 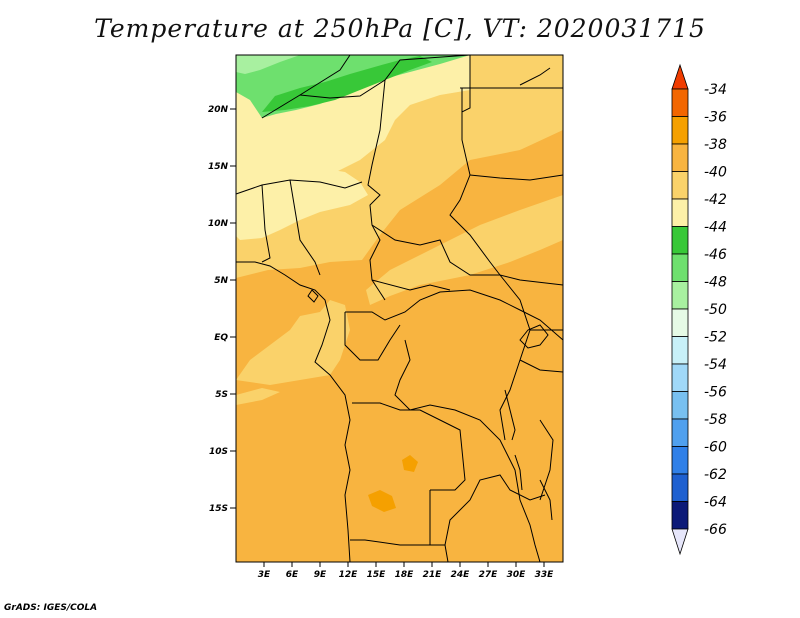 I want to click on colorbar-label-3: -38, so click(x=715, y=145).